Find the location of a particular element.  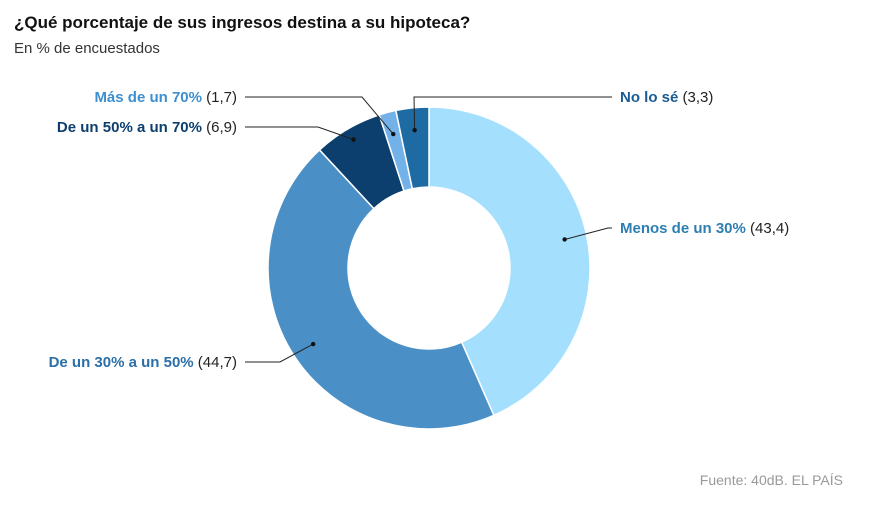

label-value: (44,7) is located at coordinates (215, 362).